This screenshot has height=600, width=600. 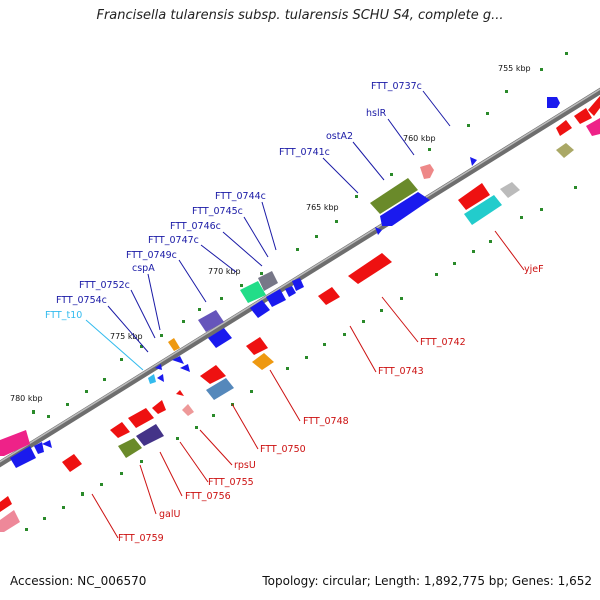 I want to click on gene-label-ftt0742: FTT_0742, so click(x=443, y=342).